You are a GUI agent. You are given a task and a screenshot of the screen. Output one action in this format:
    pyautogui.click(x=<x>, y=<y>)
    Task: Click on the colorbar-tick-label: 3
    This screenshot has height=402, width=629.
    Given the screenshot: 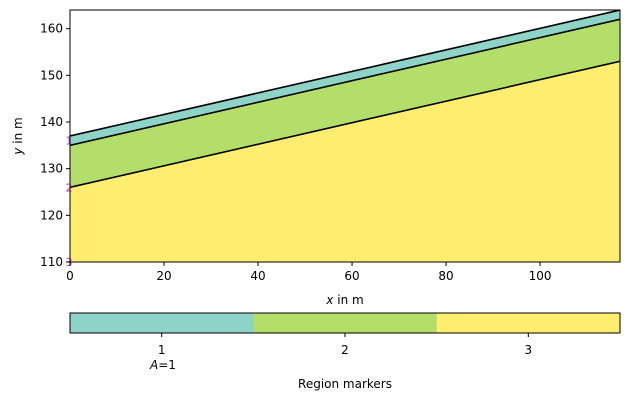 What is the action you would take?
    pyautogui.click(x=529, y=350)
    